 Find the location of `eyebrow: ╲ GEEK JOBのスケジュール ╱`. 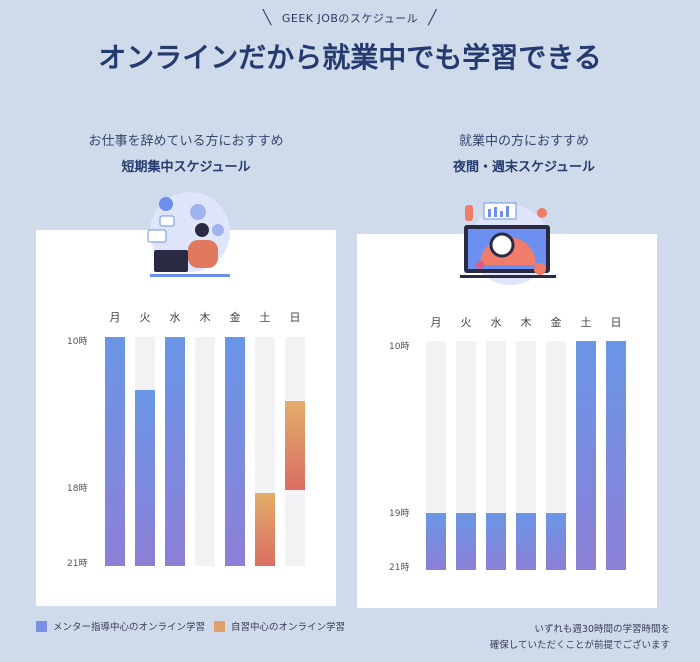

eyebrow: ╲ GEEK JOBのスケジュール ╱ is located at coordinates (350, 18).